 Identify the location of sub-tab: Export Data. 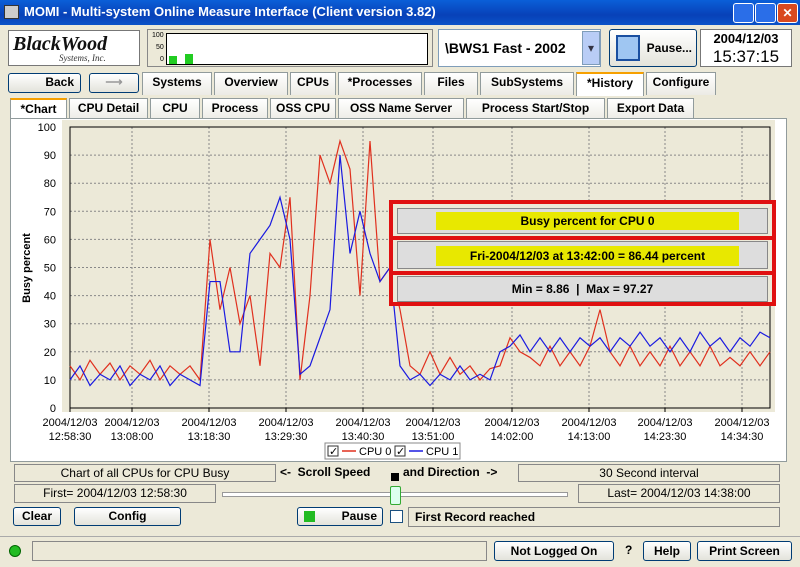
(650, 109).